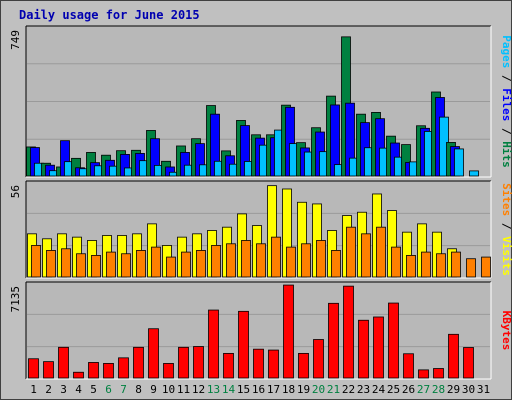 Image resolution: width=512 pixels, height=400 pixels. What do you see at coordinates (506, 101) in the screenshot?
I see `legend-label-hits-files-pages: Pages / Files / Hits` at bounding box center [506, 101].